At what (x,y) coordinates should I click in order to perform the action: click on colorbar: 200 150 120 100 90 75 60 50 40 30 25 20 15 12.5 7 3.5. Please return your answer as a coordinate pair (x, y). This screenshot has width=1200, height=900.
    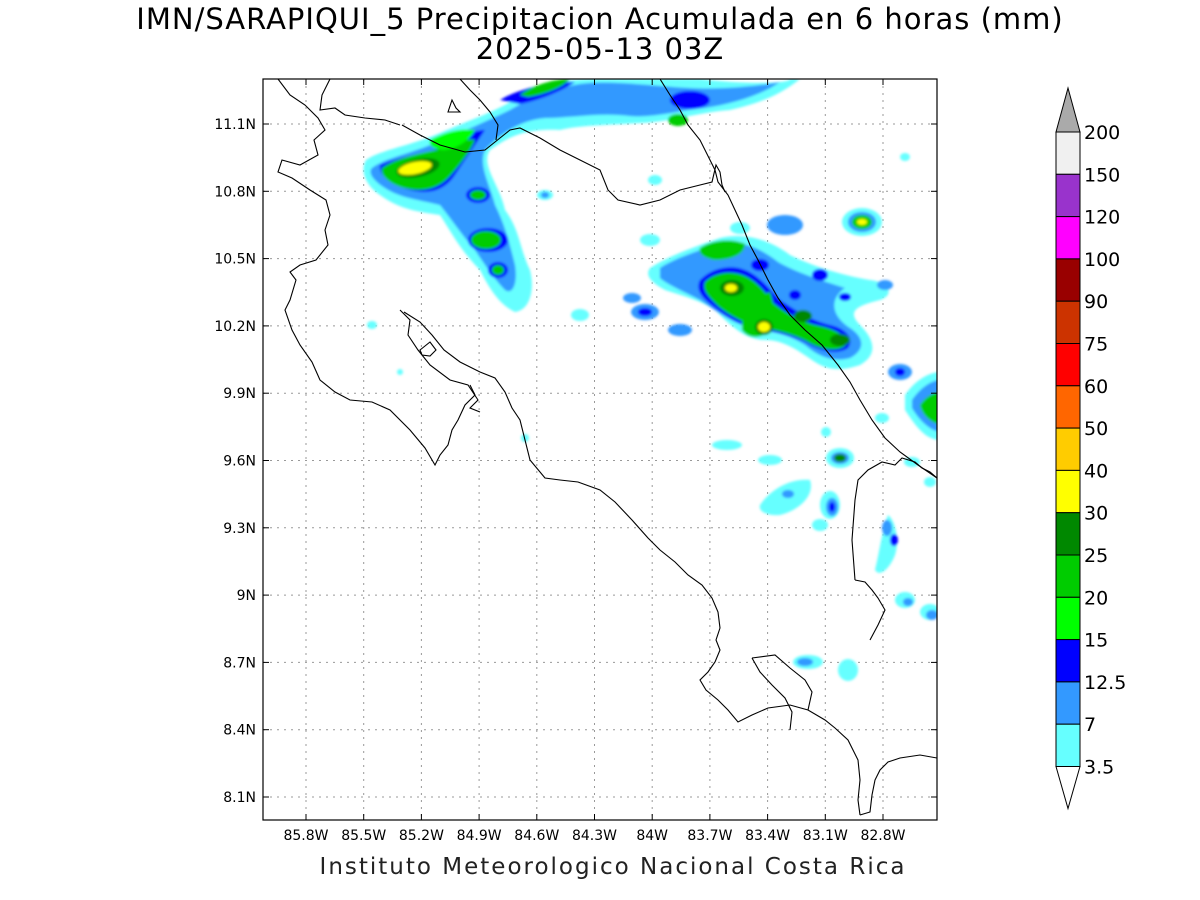
    Looking at the image, I should click on (1090, 448).